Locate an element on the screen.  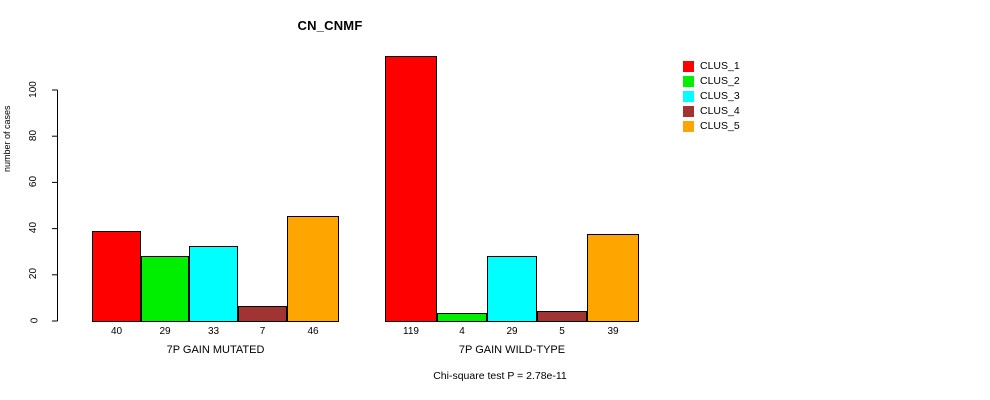
legend-label: CLUS_1 is located at coordinates (720, 65).